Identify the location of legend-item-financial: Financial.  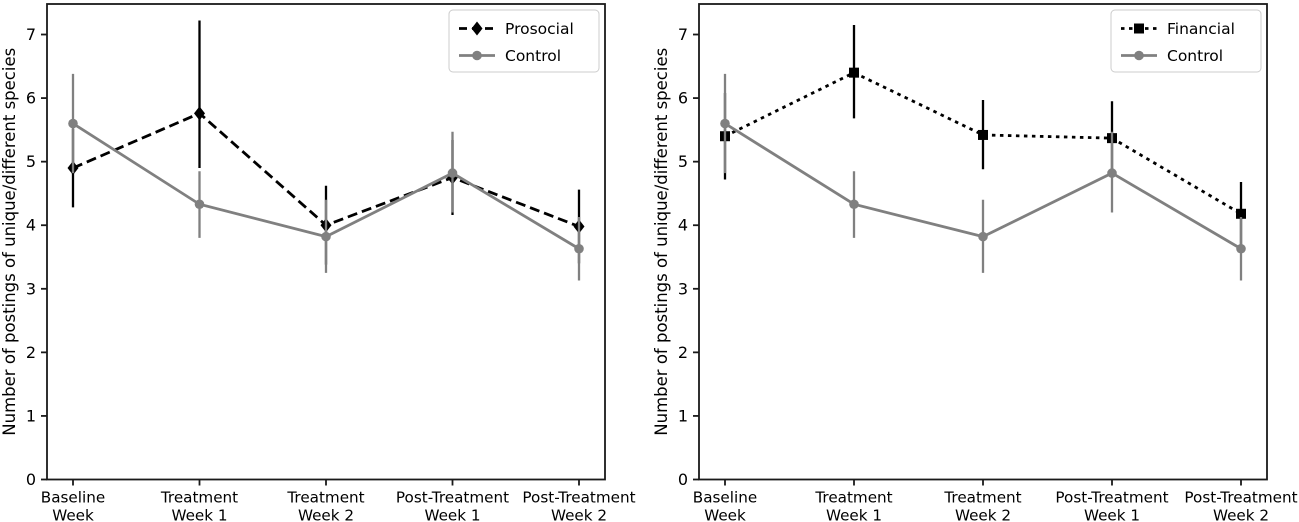
(1178, 29).